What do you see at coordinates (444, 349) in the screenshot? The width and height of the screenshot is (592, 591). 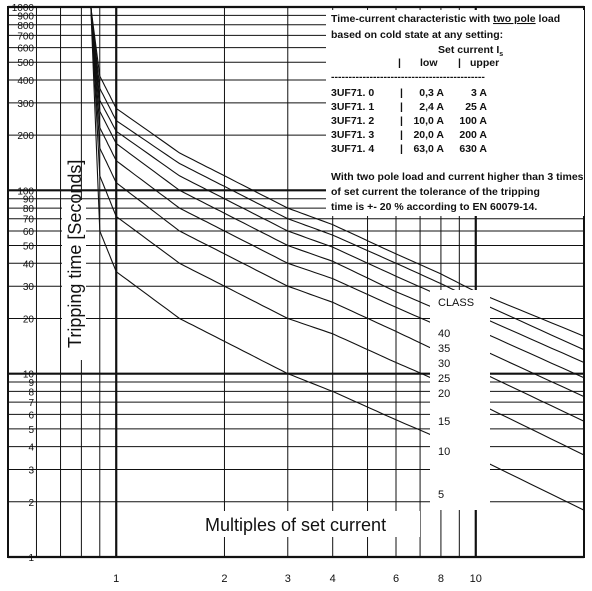 I see `class-label-35: 35` at bounding box center [444, 349].